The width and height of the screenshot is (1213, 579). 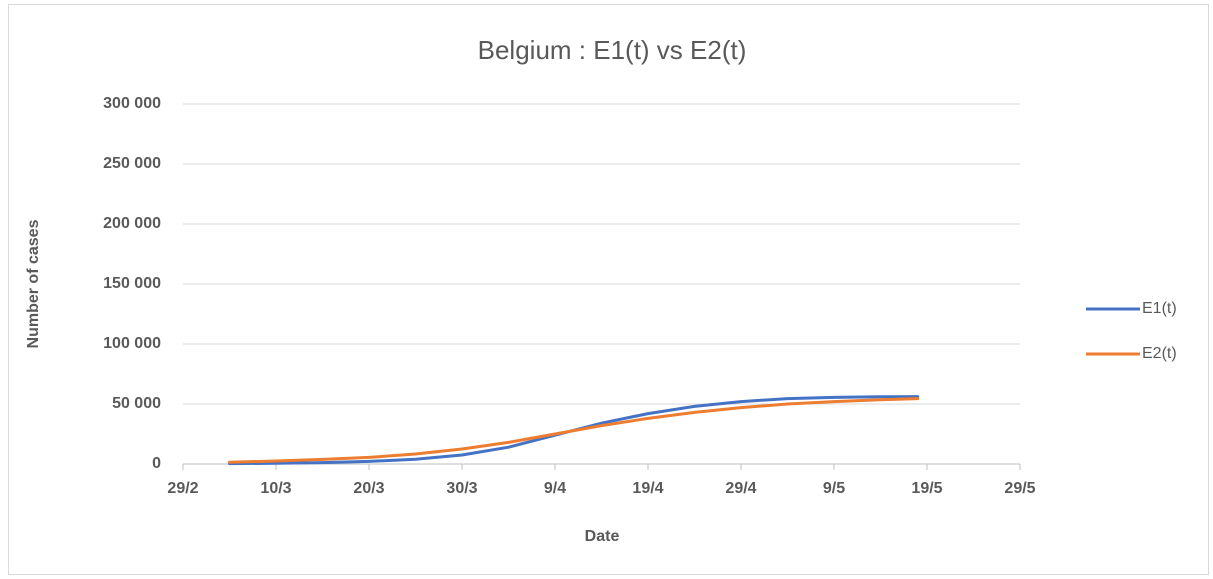 What do you see at coordinates (275, 488) in the screenshot?
I see `x-tick-label: 10/3` at bounding box center [275, 488].